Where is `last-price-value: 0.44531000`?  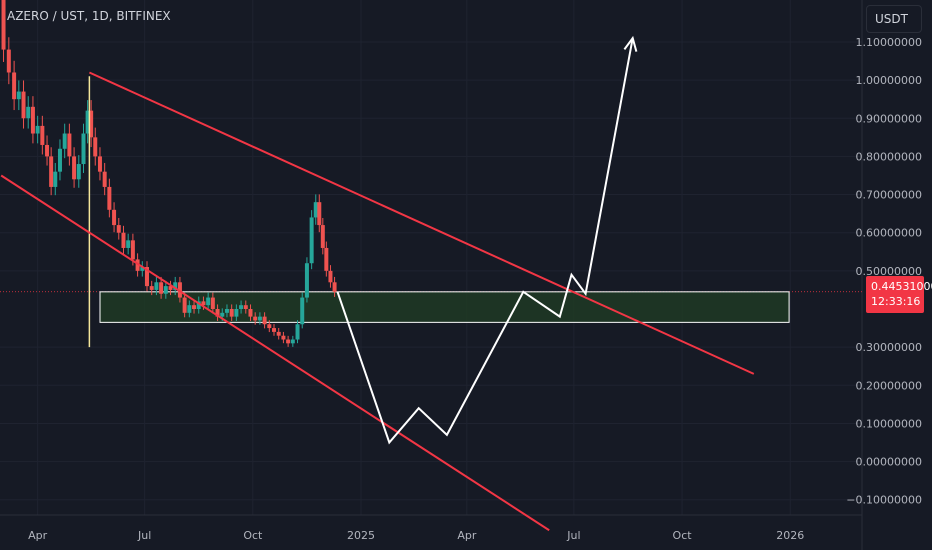 last-price-value: 0.44531000 is located at coordinates (901, 286).